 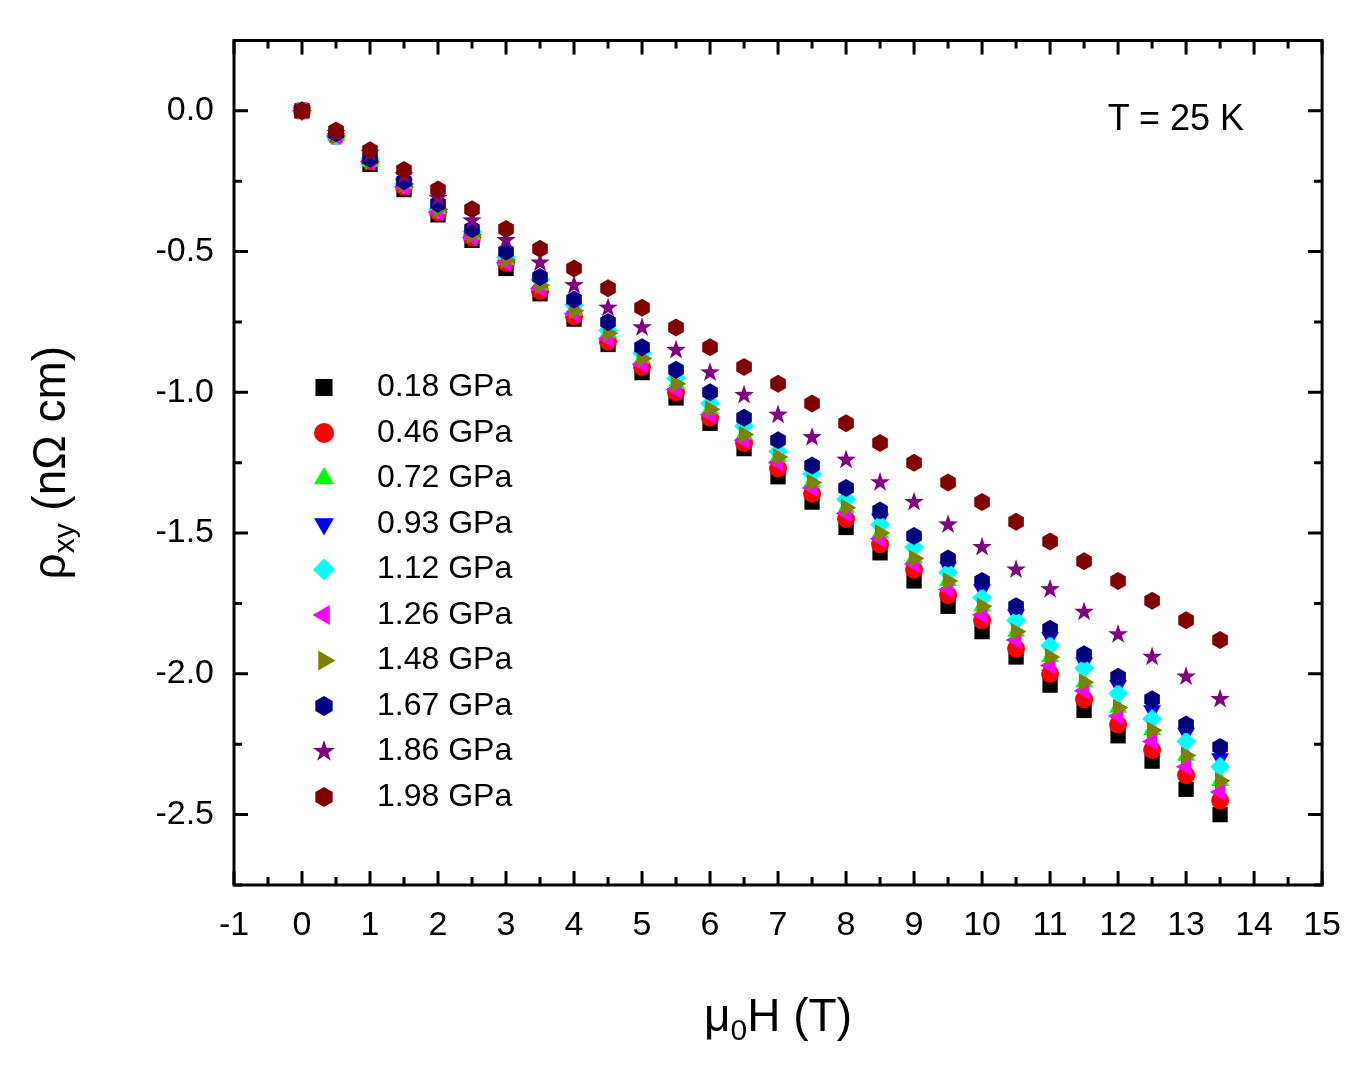 What do you see at coordinates (445, 430) in the screenshot?
I see `legend-label: 0.46 GPa` at bounding box center [445, 430].